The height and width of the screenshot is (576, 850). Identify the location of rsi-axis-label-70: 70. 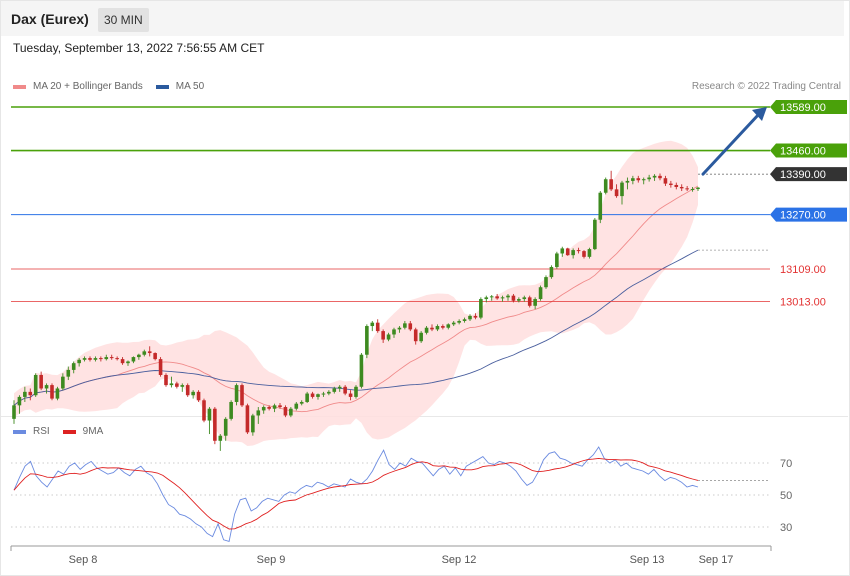
(786, 464).